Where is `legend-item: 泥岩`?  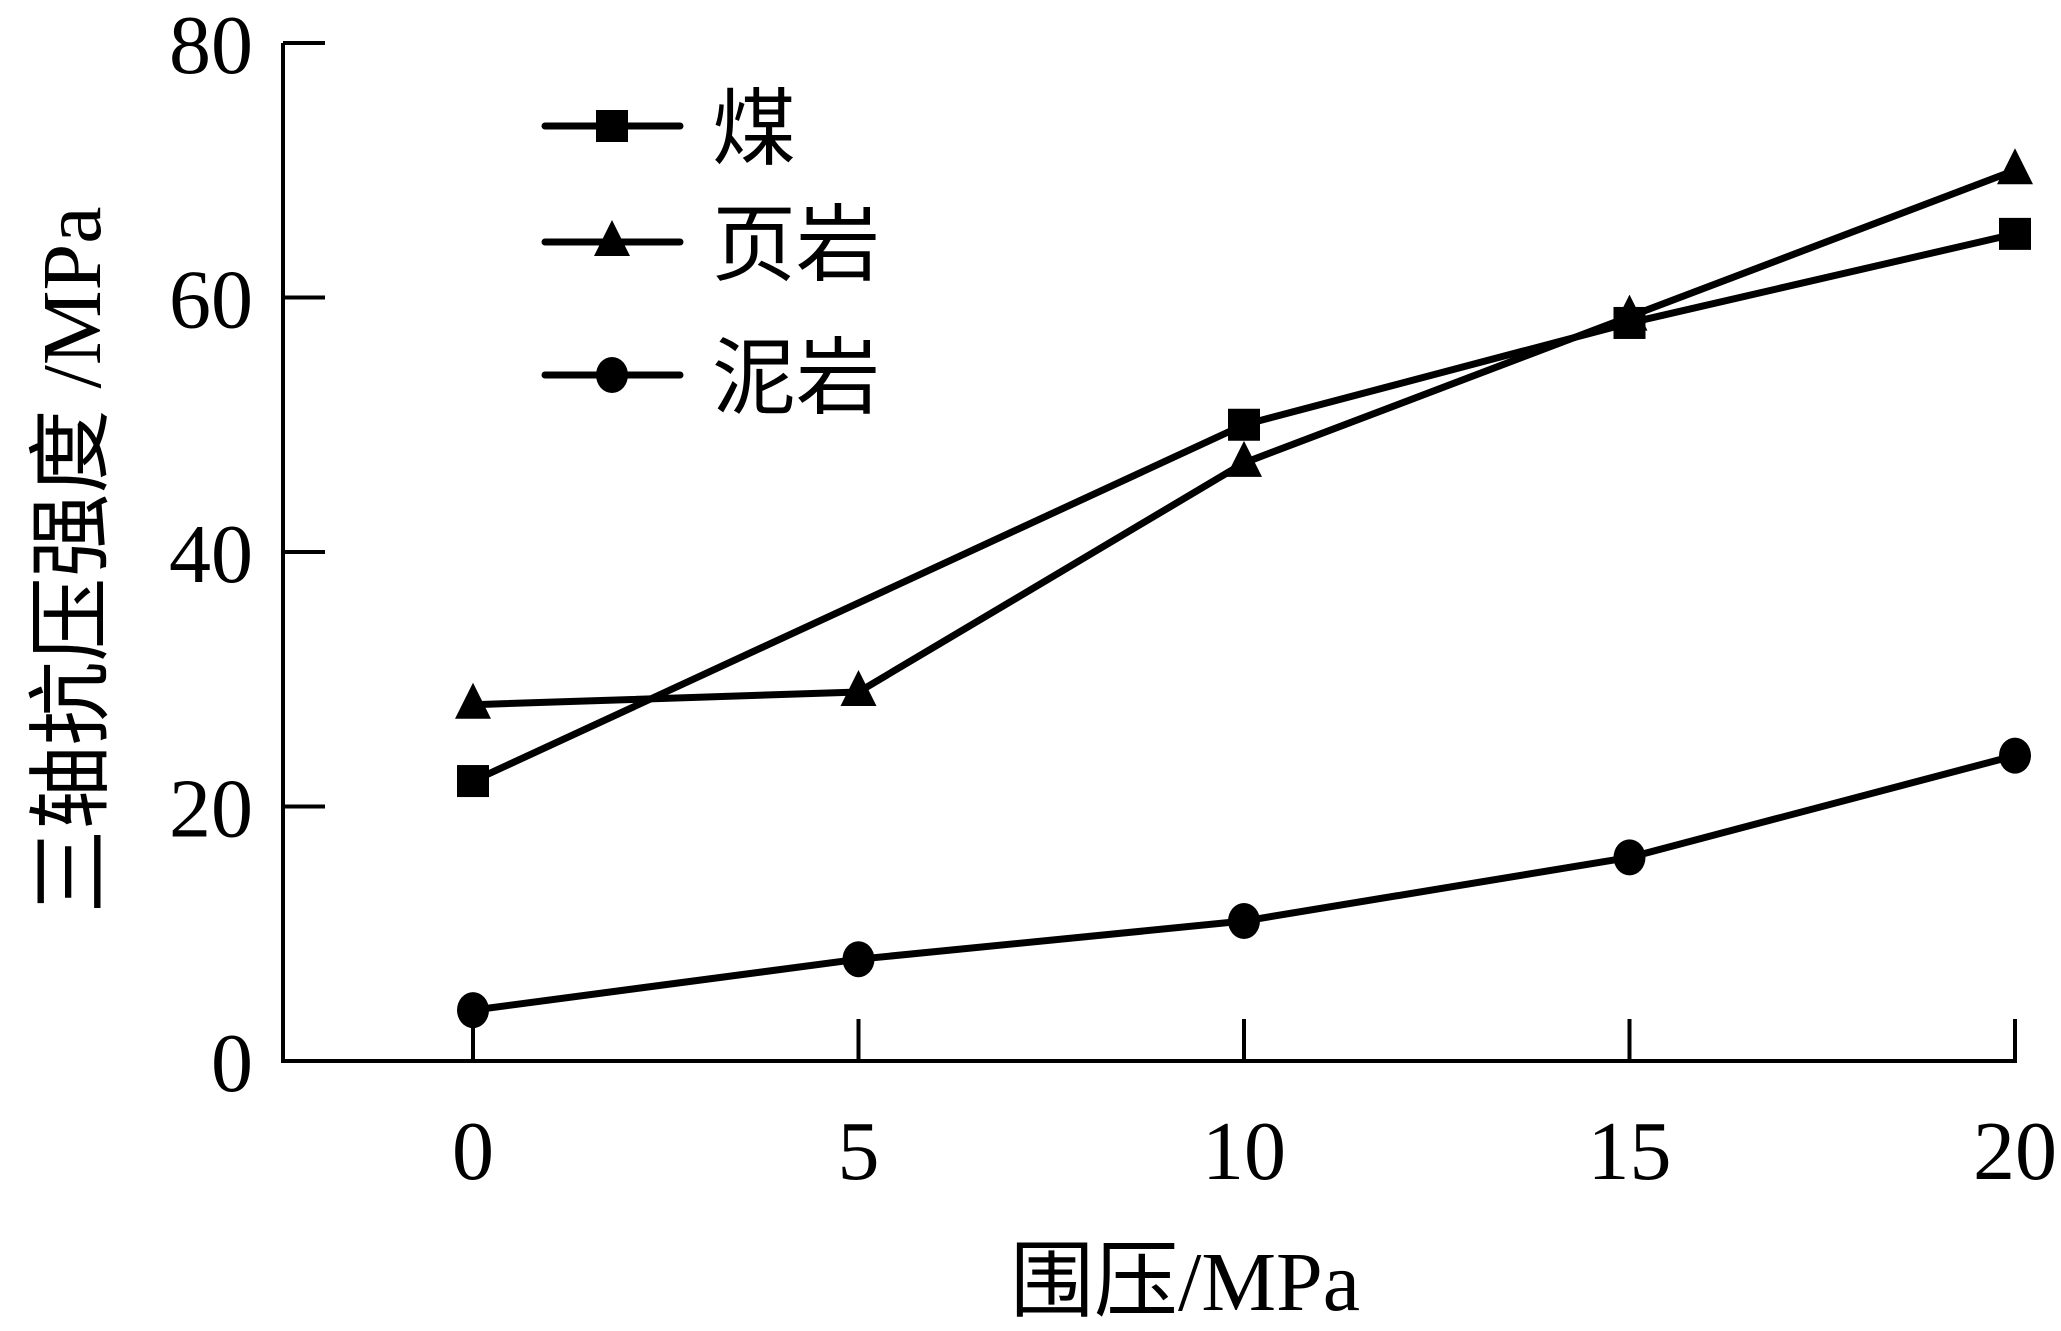
legend-item: 泥岩 is located at coordinates (710, 379).